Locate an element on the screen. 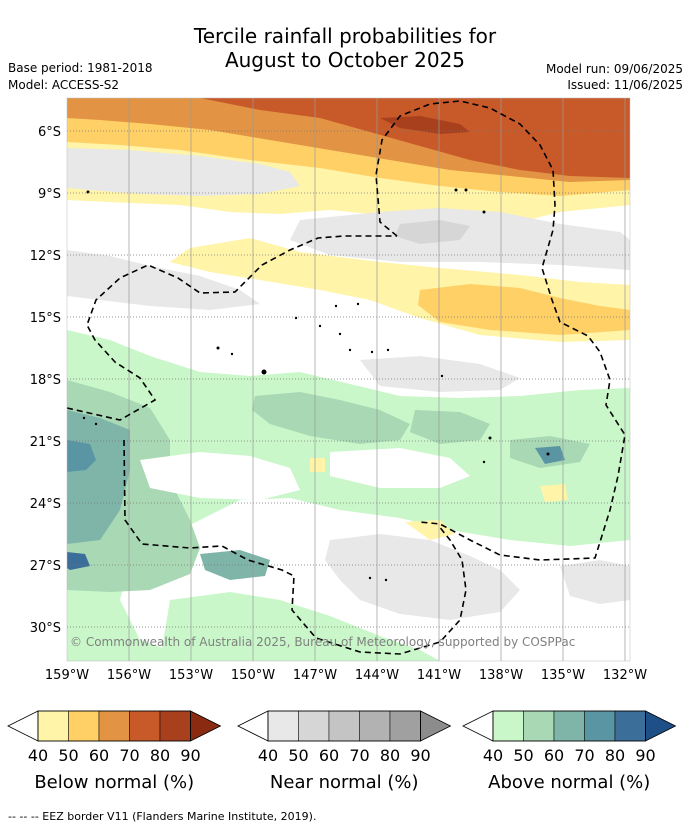 This screenshot has height=827, width=690. below-normal-colorbar-label: Below normal (%) is located at coordinates (114, 782).